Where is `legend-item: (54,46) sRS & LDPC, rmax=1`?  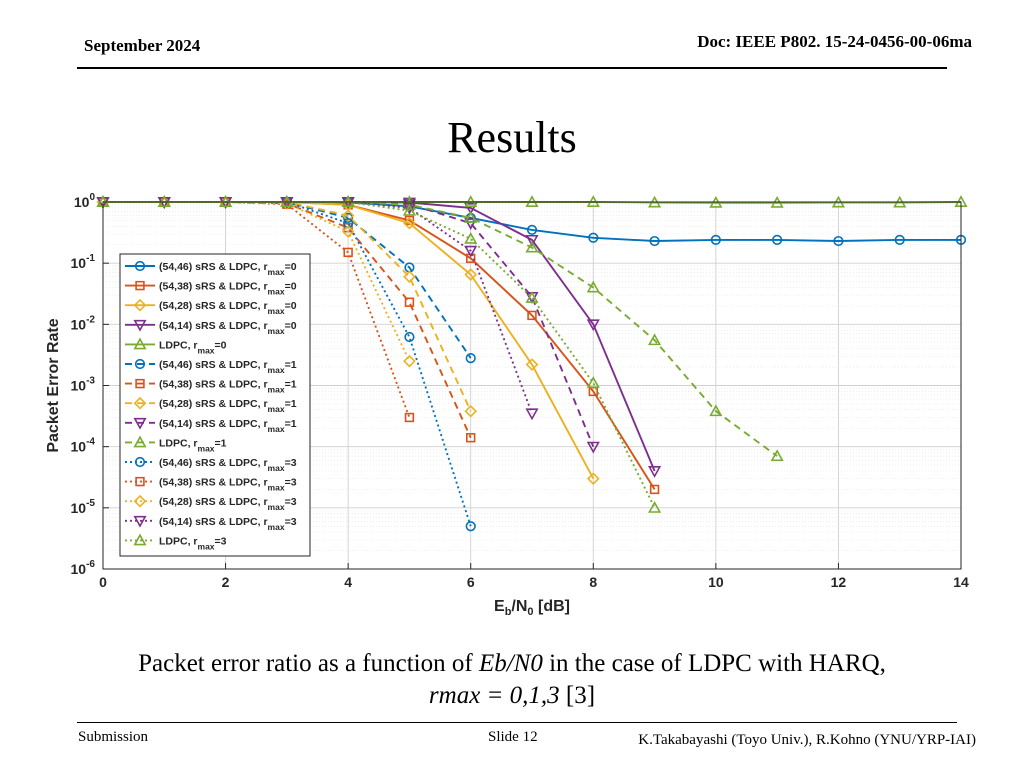
legend-item: (54,46) sRS & LDPC, rmax=1 is located at coordinates (211, 366).